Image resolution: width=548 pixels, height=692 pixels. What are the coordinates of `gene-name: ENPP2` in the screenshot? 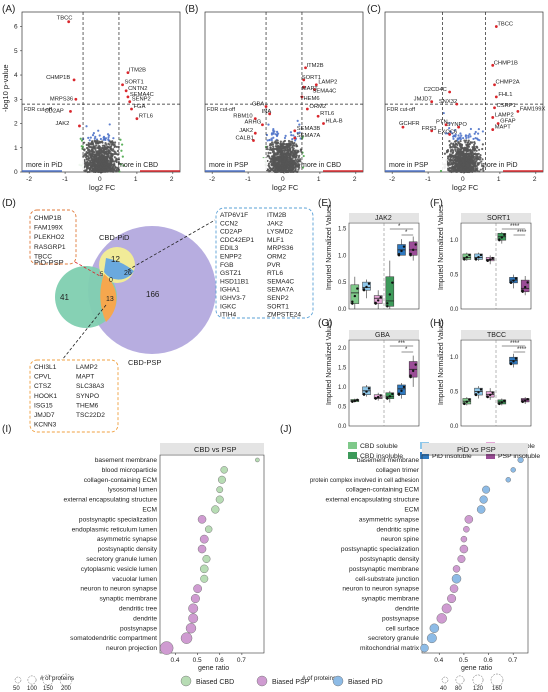 It's located at (231, 257).